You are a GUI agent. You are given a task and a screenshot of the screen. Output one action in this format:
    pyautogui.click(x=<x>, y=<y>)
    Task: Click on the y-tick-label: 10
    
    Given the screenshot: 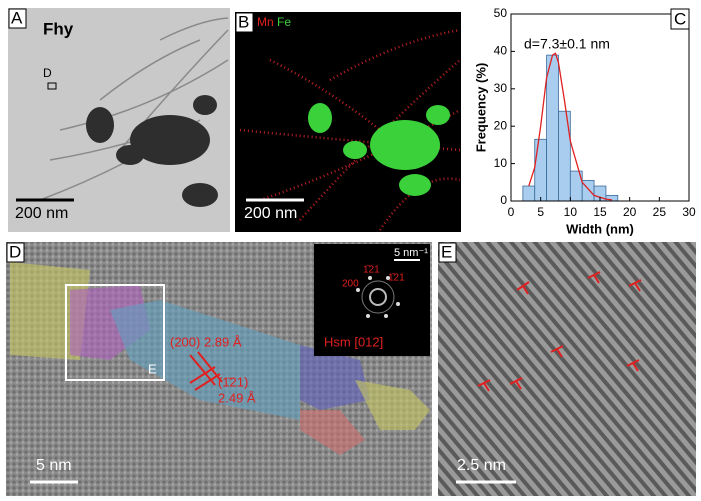 What is the action you would take?
    pyautogui.click(x=501, y=163)
    